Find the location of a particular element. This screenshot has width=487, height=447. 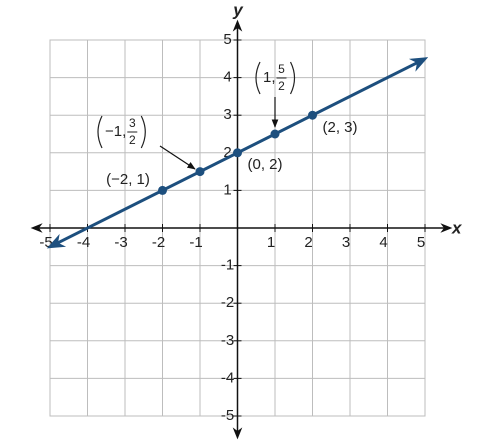

x-tick-label: 1 is located at coordinates (271, 242).